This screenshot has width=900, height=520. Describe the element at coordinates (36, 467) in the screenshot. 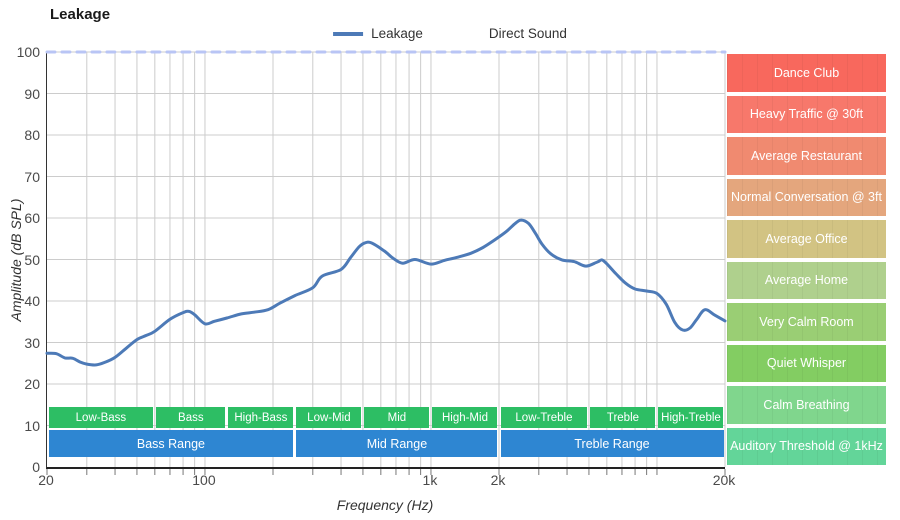

I see `y-tick-label: 0` at that location.